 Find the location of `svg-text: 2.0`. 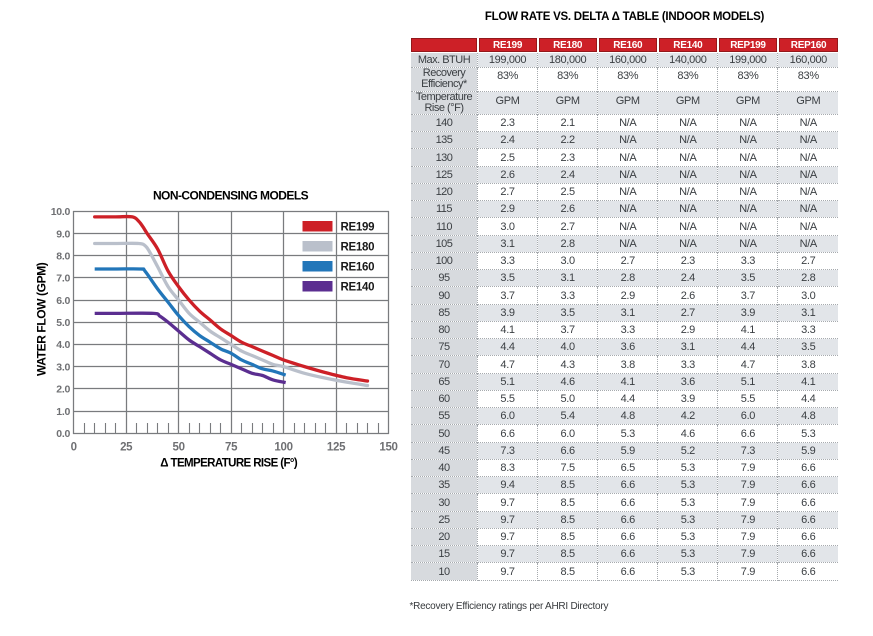

svg-text: 2.0 is located at coordinates (63, 390).